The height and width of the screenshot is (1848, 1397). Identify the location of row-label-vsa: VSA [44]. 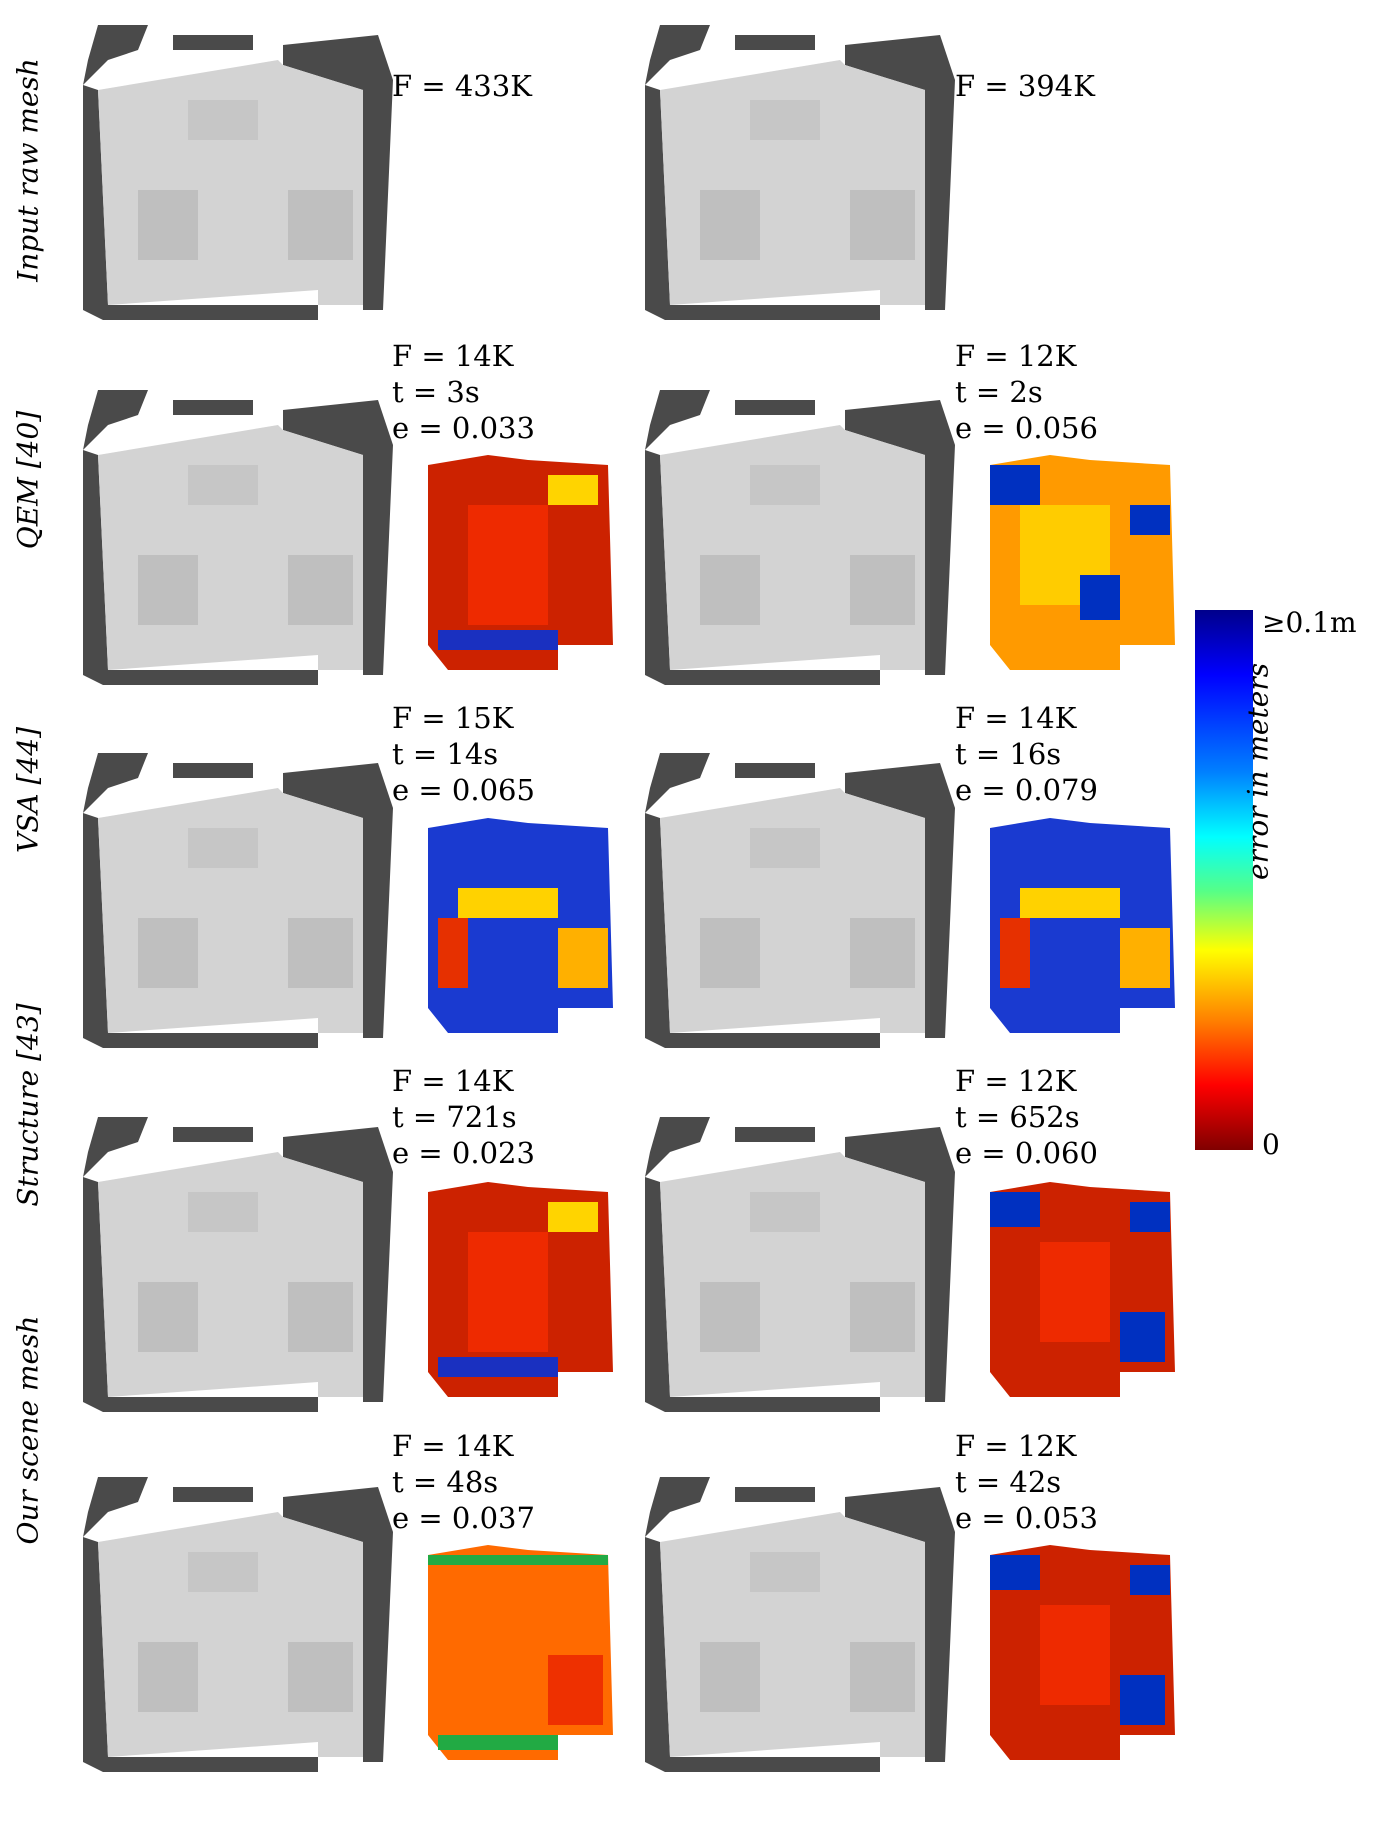
(28, 790).